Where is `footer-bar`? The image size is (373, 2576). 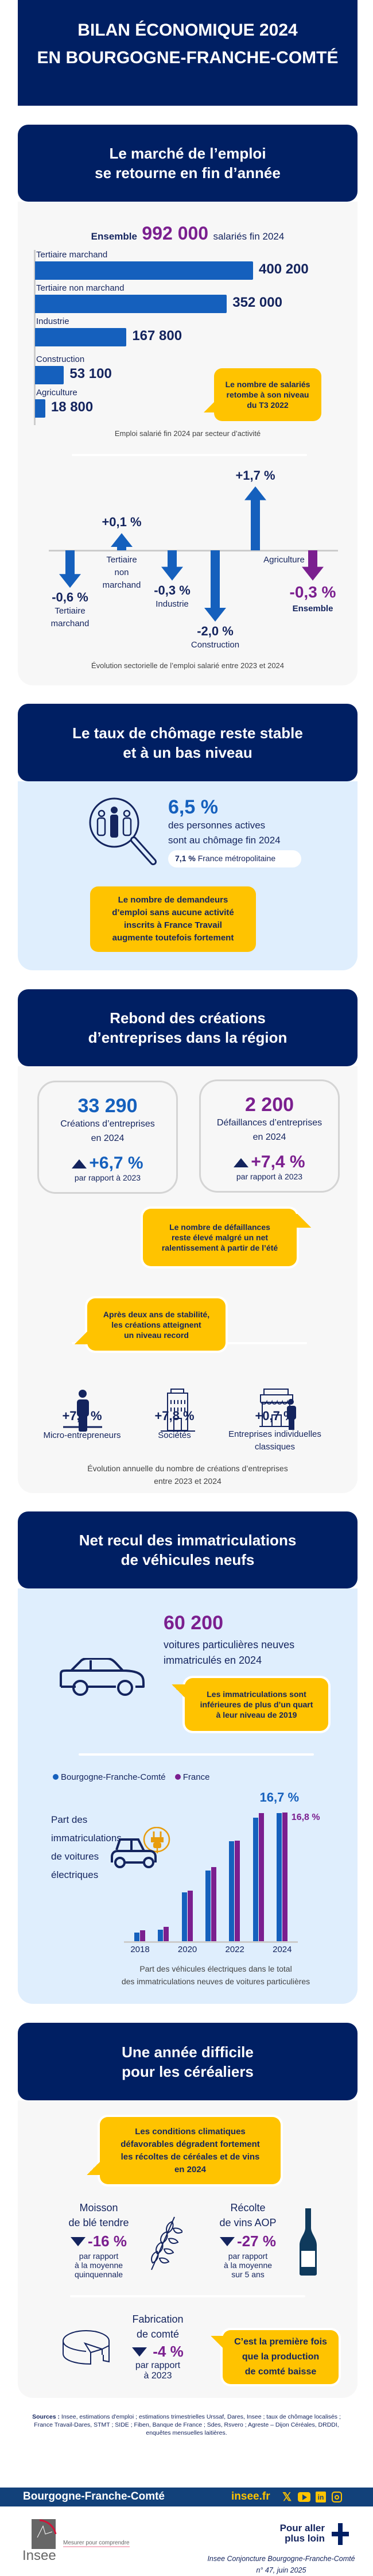 footer-bar is located at coordinates (187, 2497).